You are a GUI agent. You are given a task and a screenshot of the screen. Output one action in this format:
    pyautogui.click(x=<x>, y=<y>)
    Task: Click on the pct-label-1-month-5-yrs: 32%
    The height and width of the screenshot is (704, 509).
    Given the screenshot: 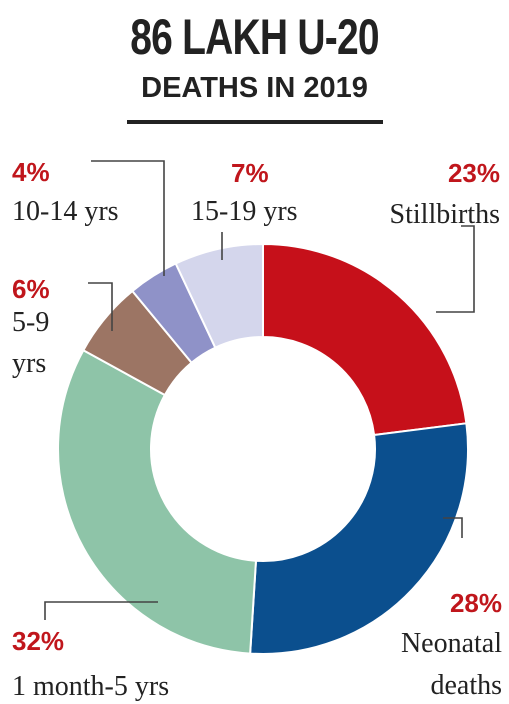 What is the action you would take?
    pyautogui.click(x=38, y=641)
    